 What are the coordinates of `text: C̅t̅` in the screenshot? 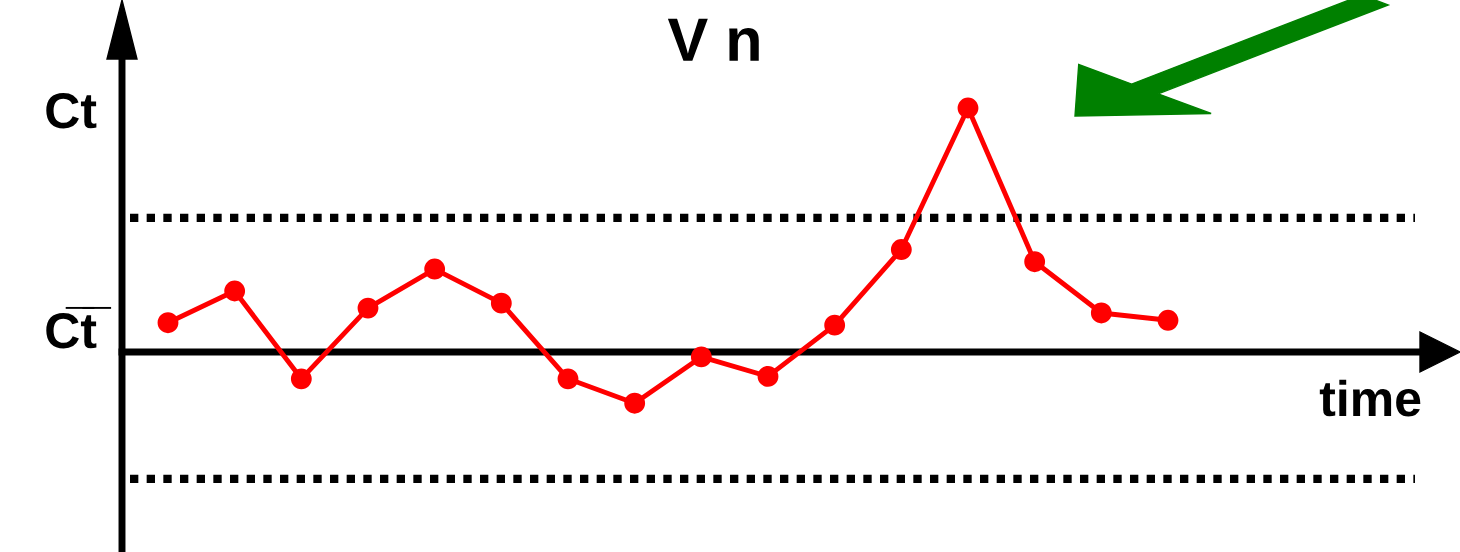 It's located at (79, 327).